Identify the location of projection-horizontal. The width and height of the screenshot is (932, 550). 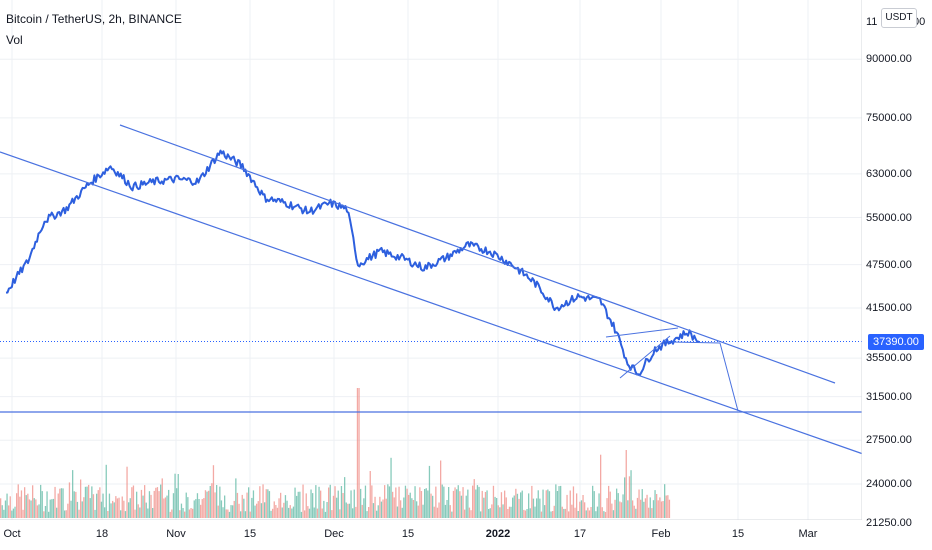
(696, 342).